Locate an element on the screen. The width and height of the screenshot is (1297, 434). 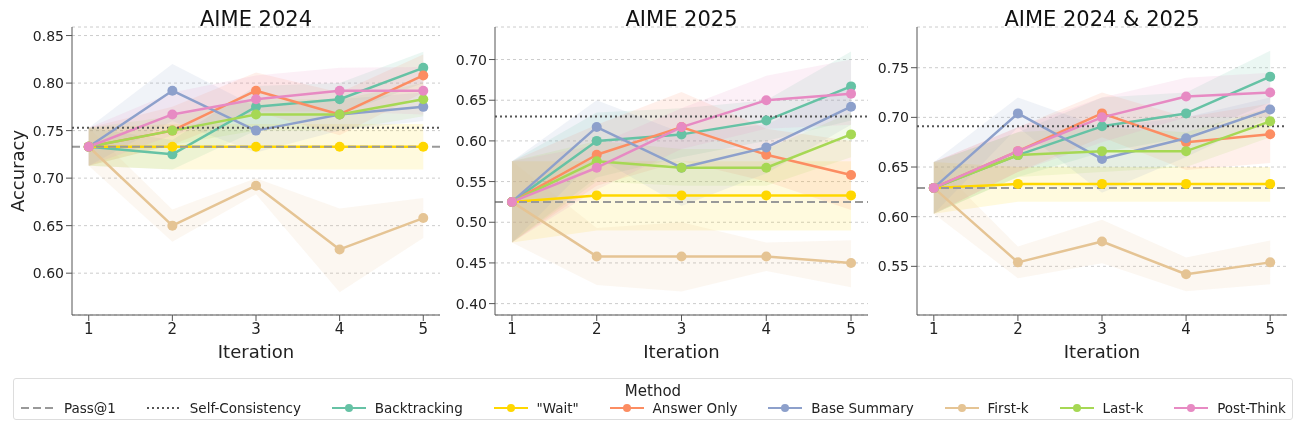
legend-label: First-k is located at coordinates (1008, 408).